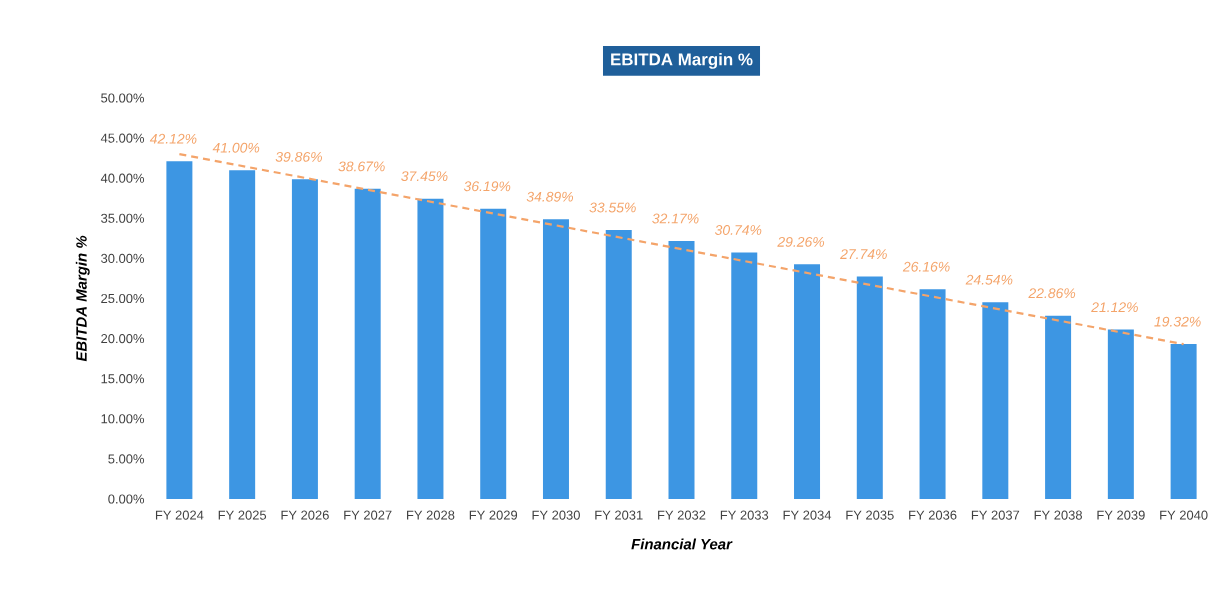 This screenshot has height=604, width=1228. Describe the element at coordinates (738, 230) in the screenshot. I see `data-label: 30.74%` at that location.